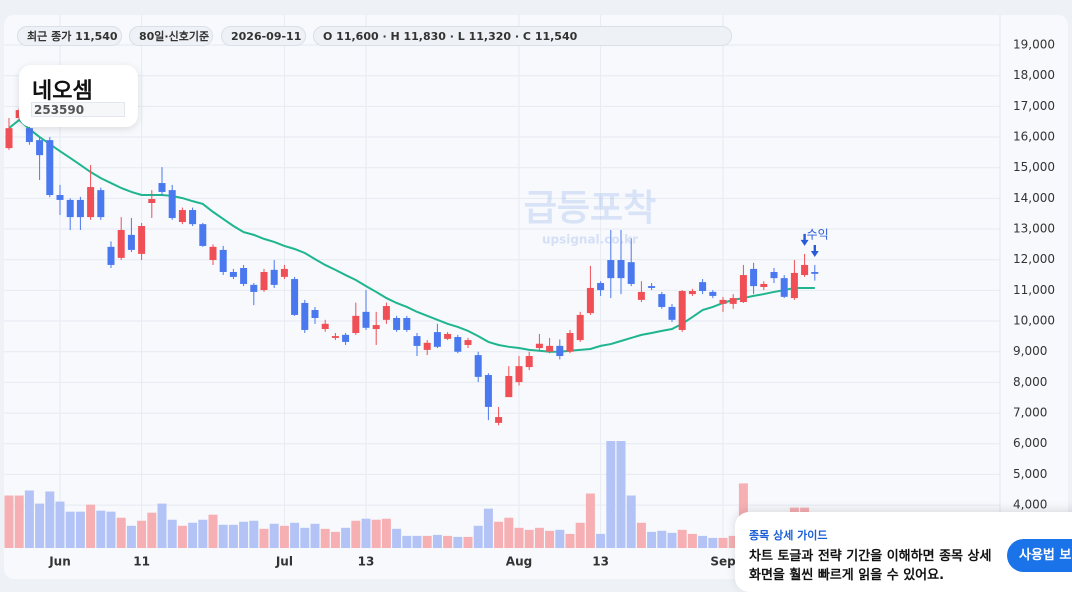  What do you see at coordinates (1034, 167) in the screenshot?
I see `y-tick-label: 15,000` at bounding box center [1034, 167].